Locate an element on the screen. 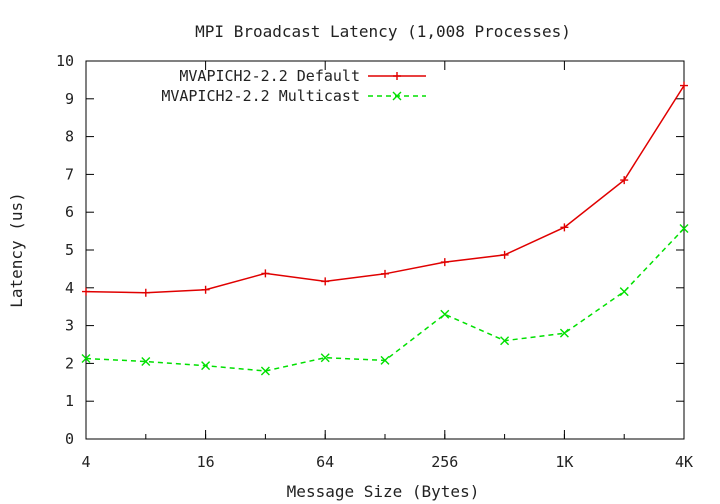 The height and width of the screenshot is (504, 720). legend-label: MVAPICH2-2.2 Multicast is located at coordinates (260, 96).